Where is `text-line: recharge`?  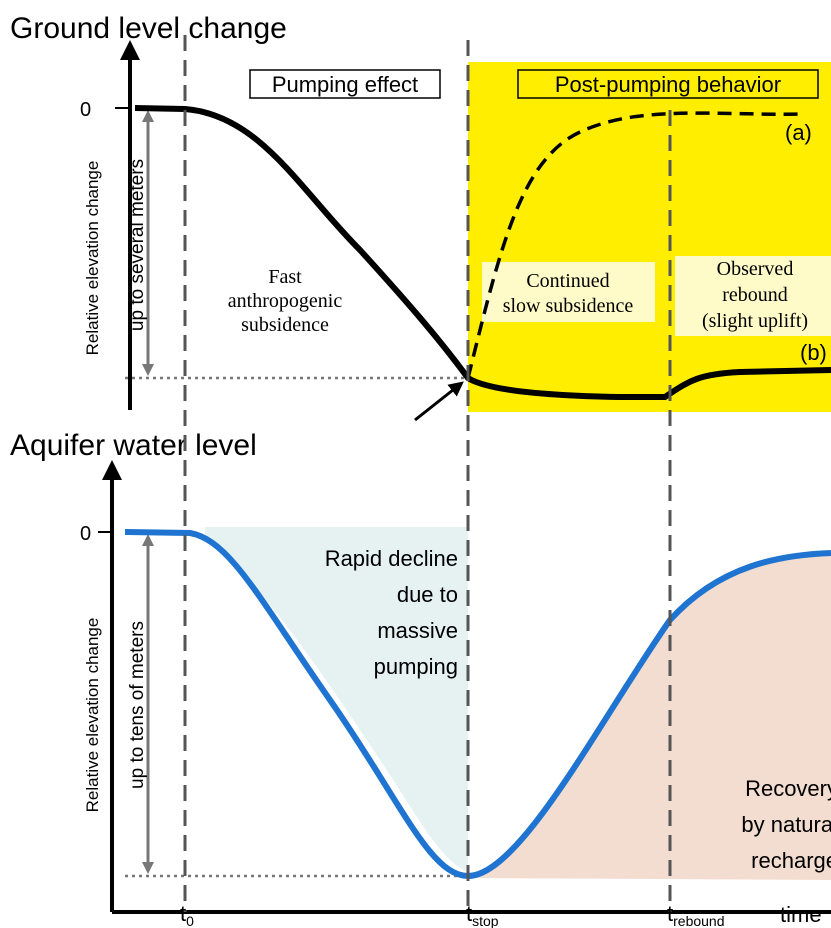
text-line: recharge is located at coordinates (791, 860).